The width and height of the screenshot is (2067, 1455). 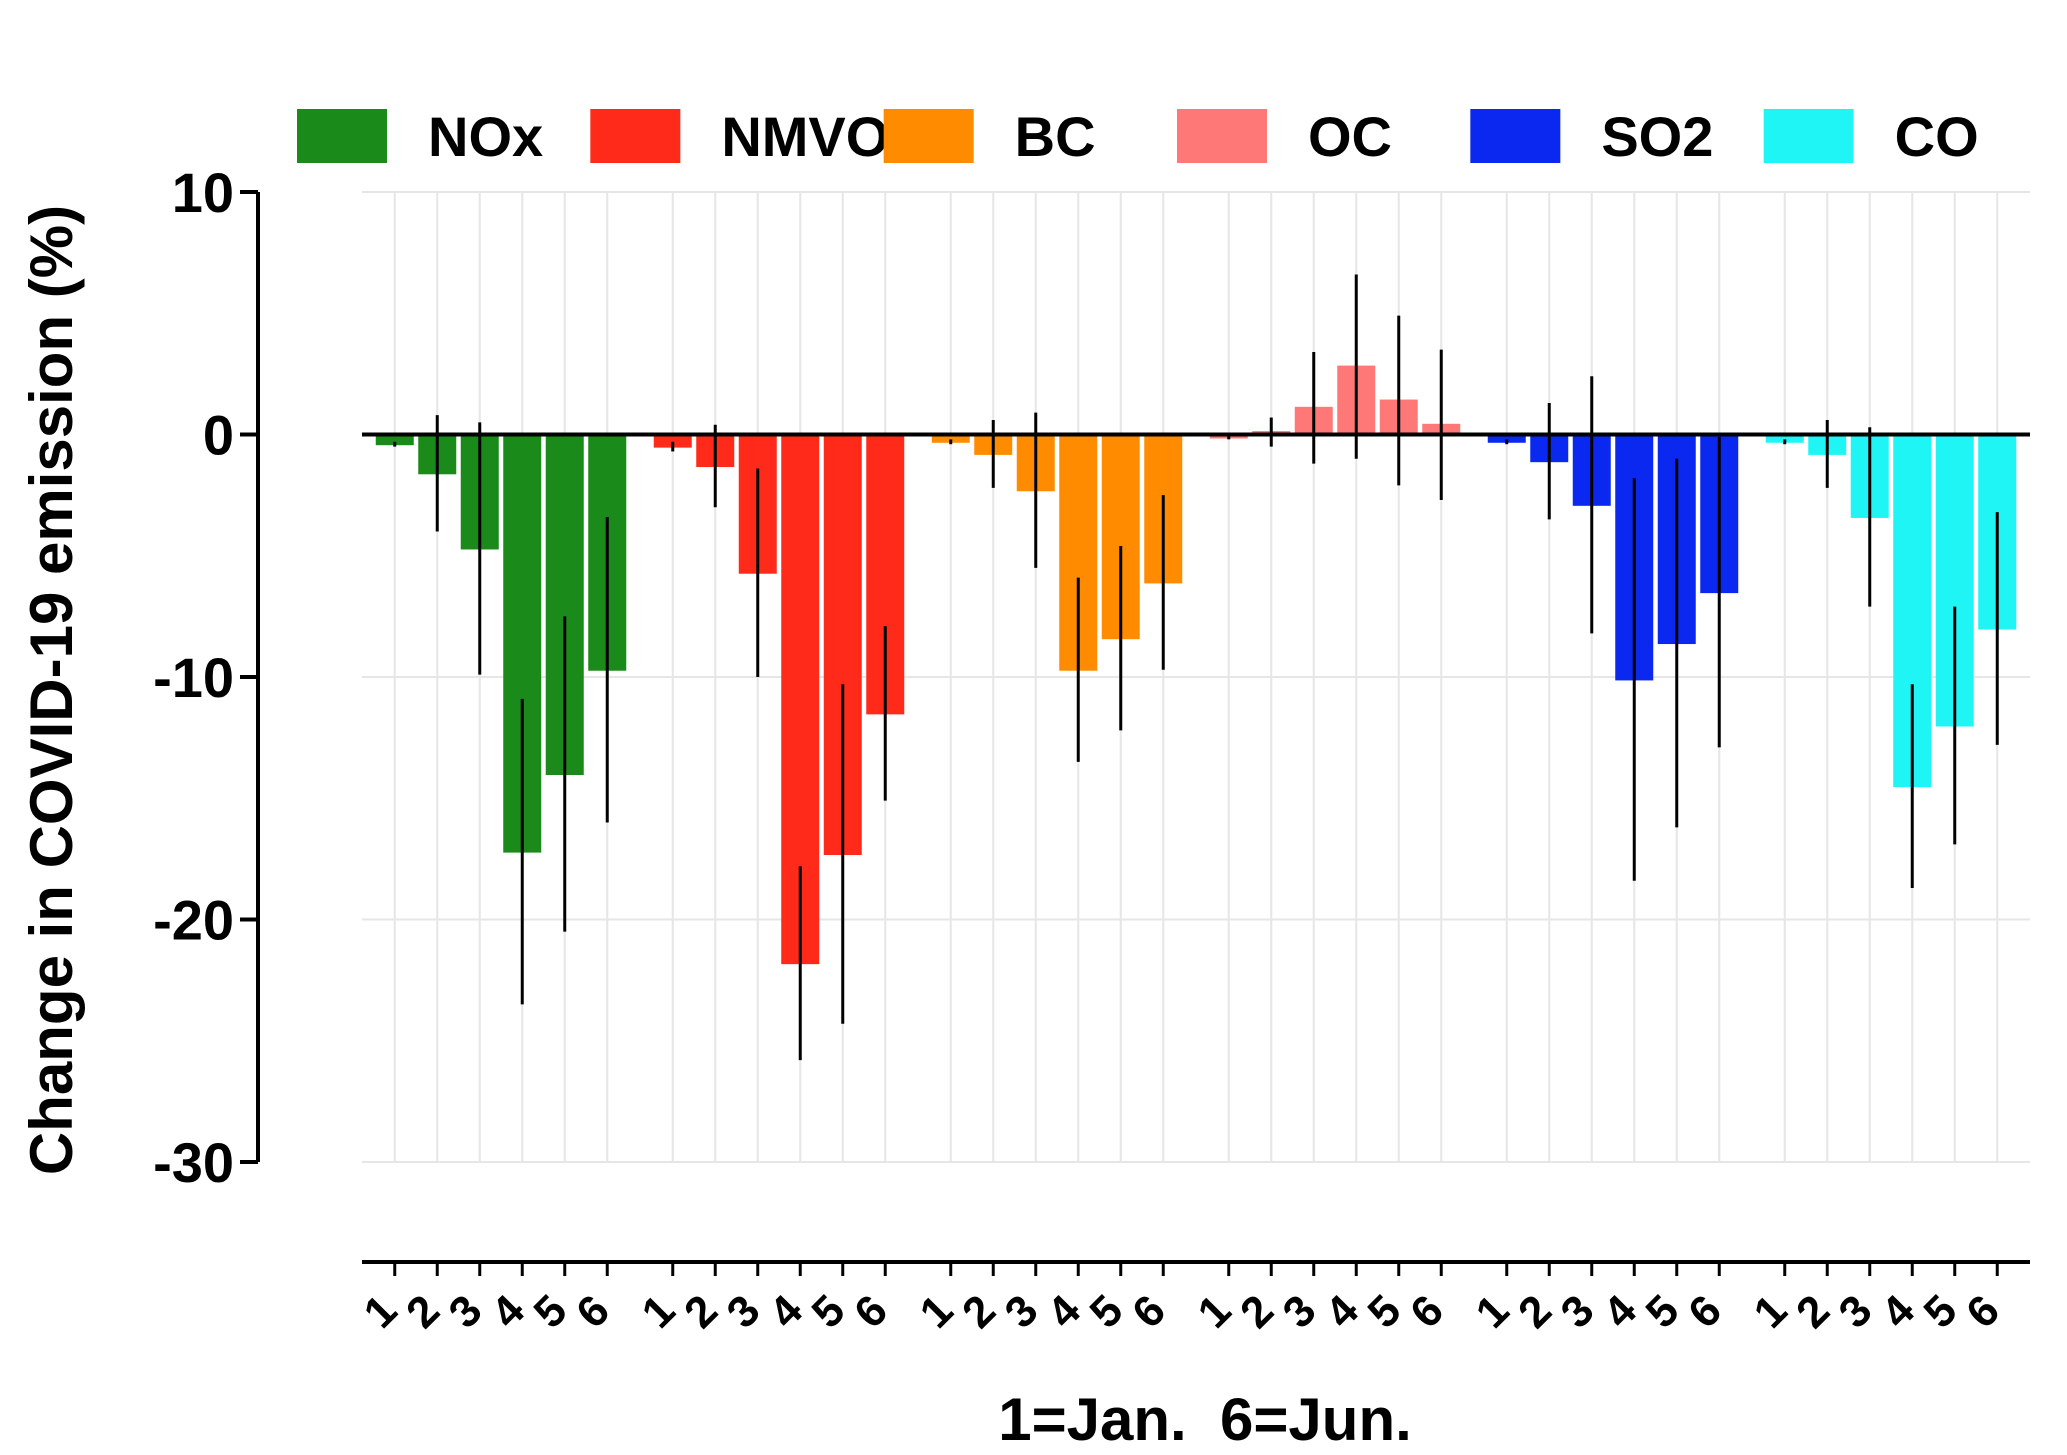 What do you see at coordinates (1937, 136) in the screenshot?
I see `legend-label-co: CO` at bounding box center [1937, 136].